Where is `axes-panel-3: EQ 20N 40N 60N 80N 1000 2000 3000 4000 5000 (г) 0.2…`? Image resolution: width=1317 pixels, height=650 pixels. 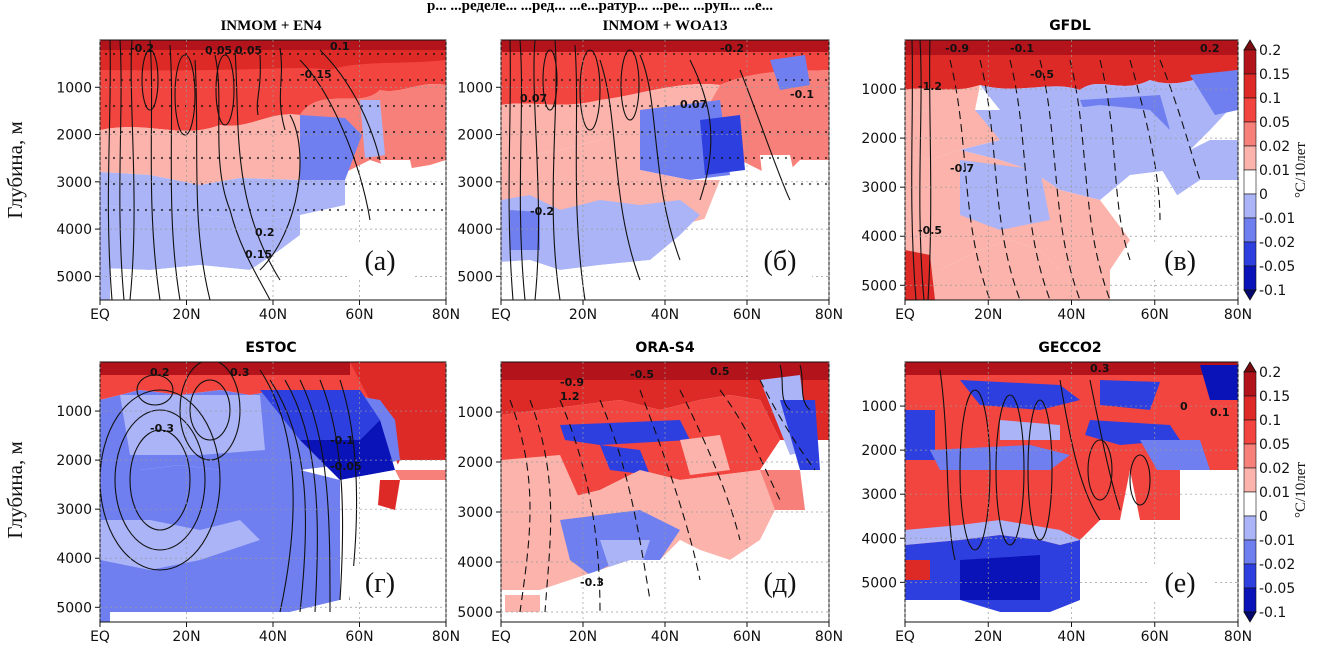
axes-panel-3: EQ 20N 40N 60N 80N 1000 2000 3000 4000 5000 (г) 0.2… is located at coordinates (258, 503).